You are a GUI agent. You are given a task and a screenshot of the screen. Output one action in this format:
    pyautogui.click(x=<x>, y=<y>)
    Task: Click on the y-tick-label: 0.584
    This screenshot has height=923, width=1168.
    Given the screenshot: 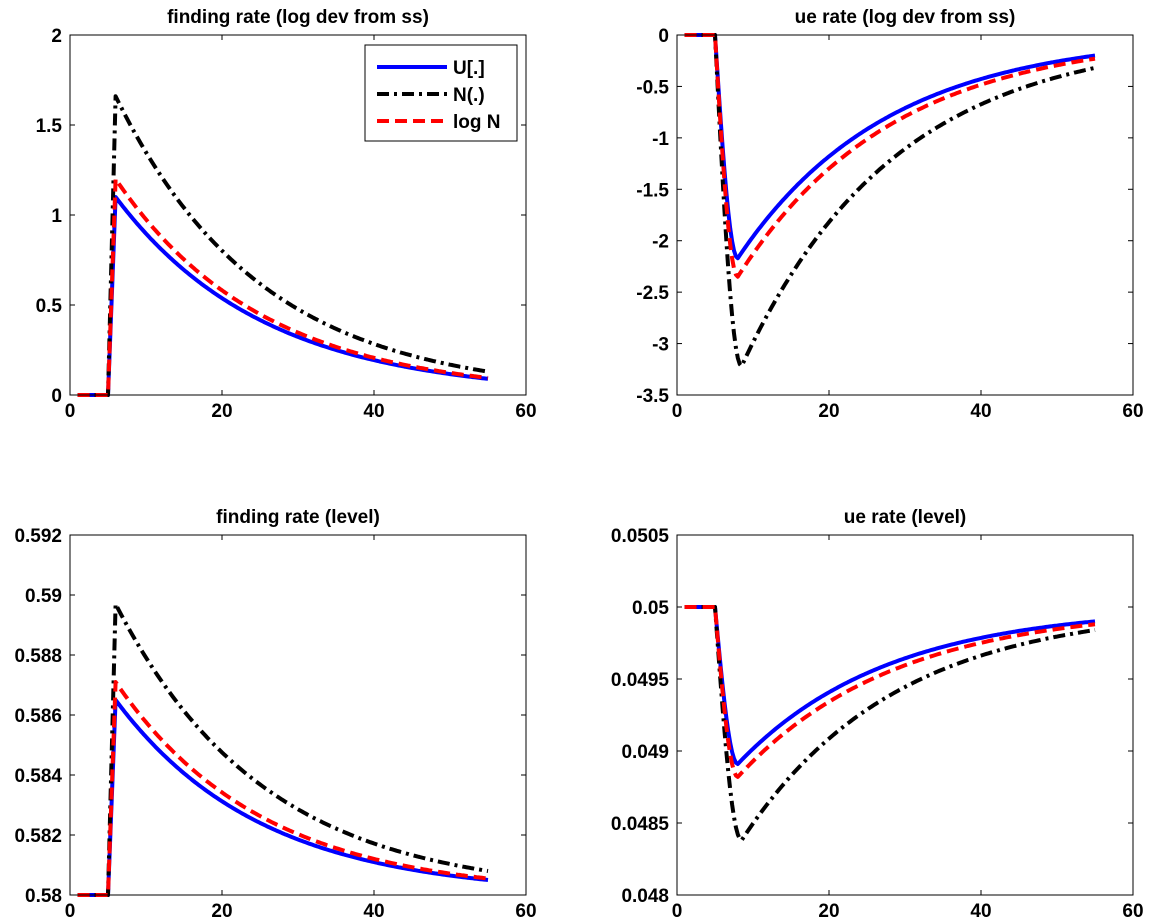 What is the action you would take?
    pyautogui.click(x=38, y=776)
    